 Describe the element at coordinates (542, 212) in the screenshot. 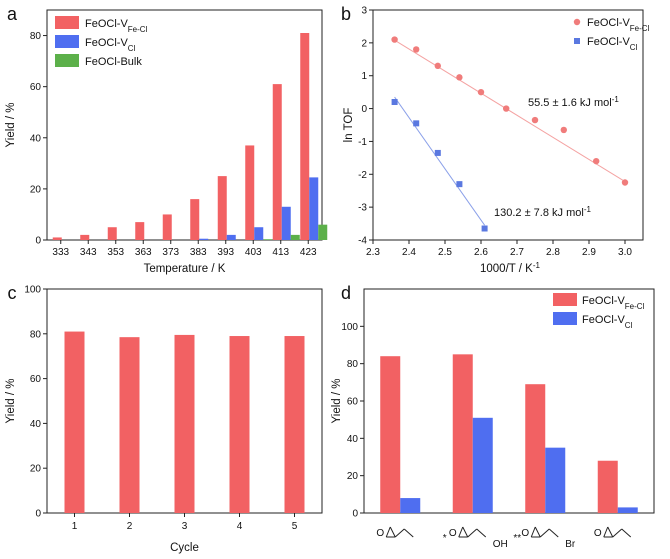

I see `activation-energy-cl: 130.2 ± 7.8 kJ mol-1` at that location.